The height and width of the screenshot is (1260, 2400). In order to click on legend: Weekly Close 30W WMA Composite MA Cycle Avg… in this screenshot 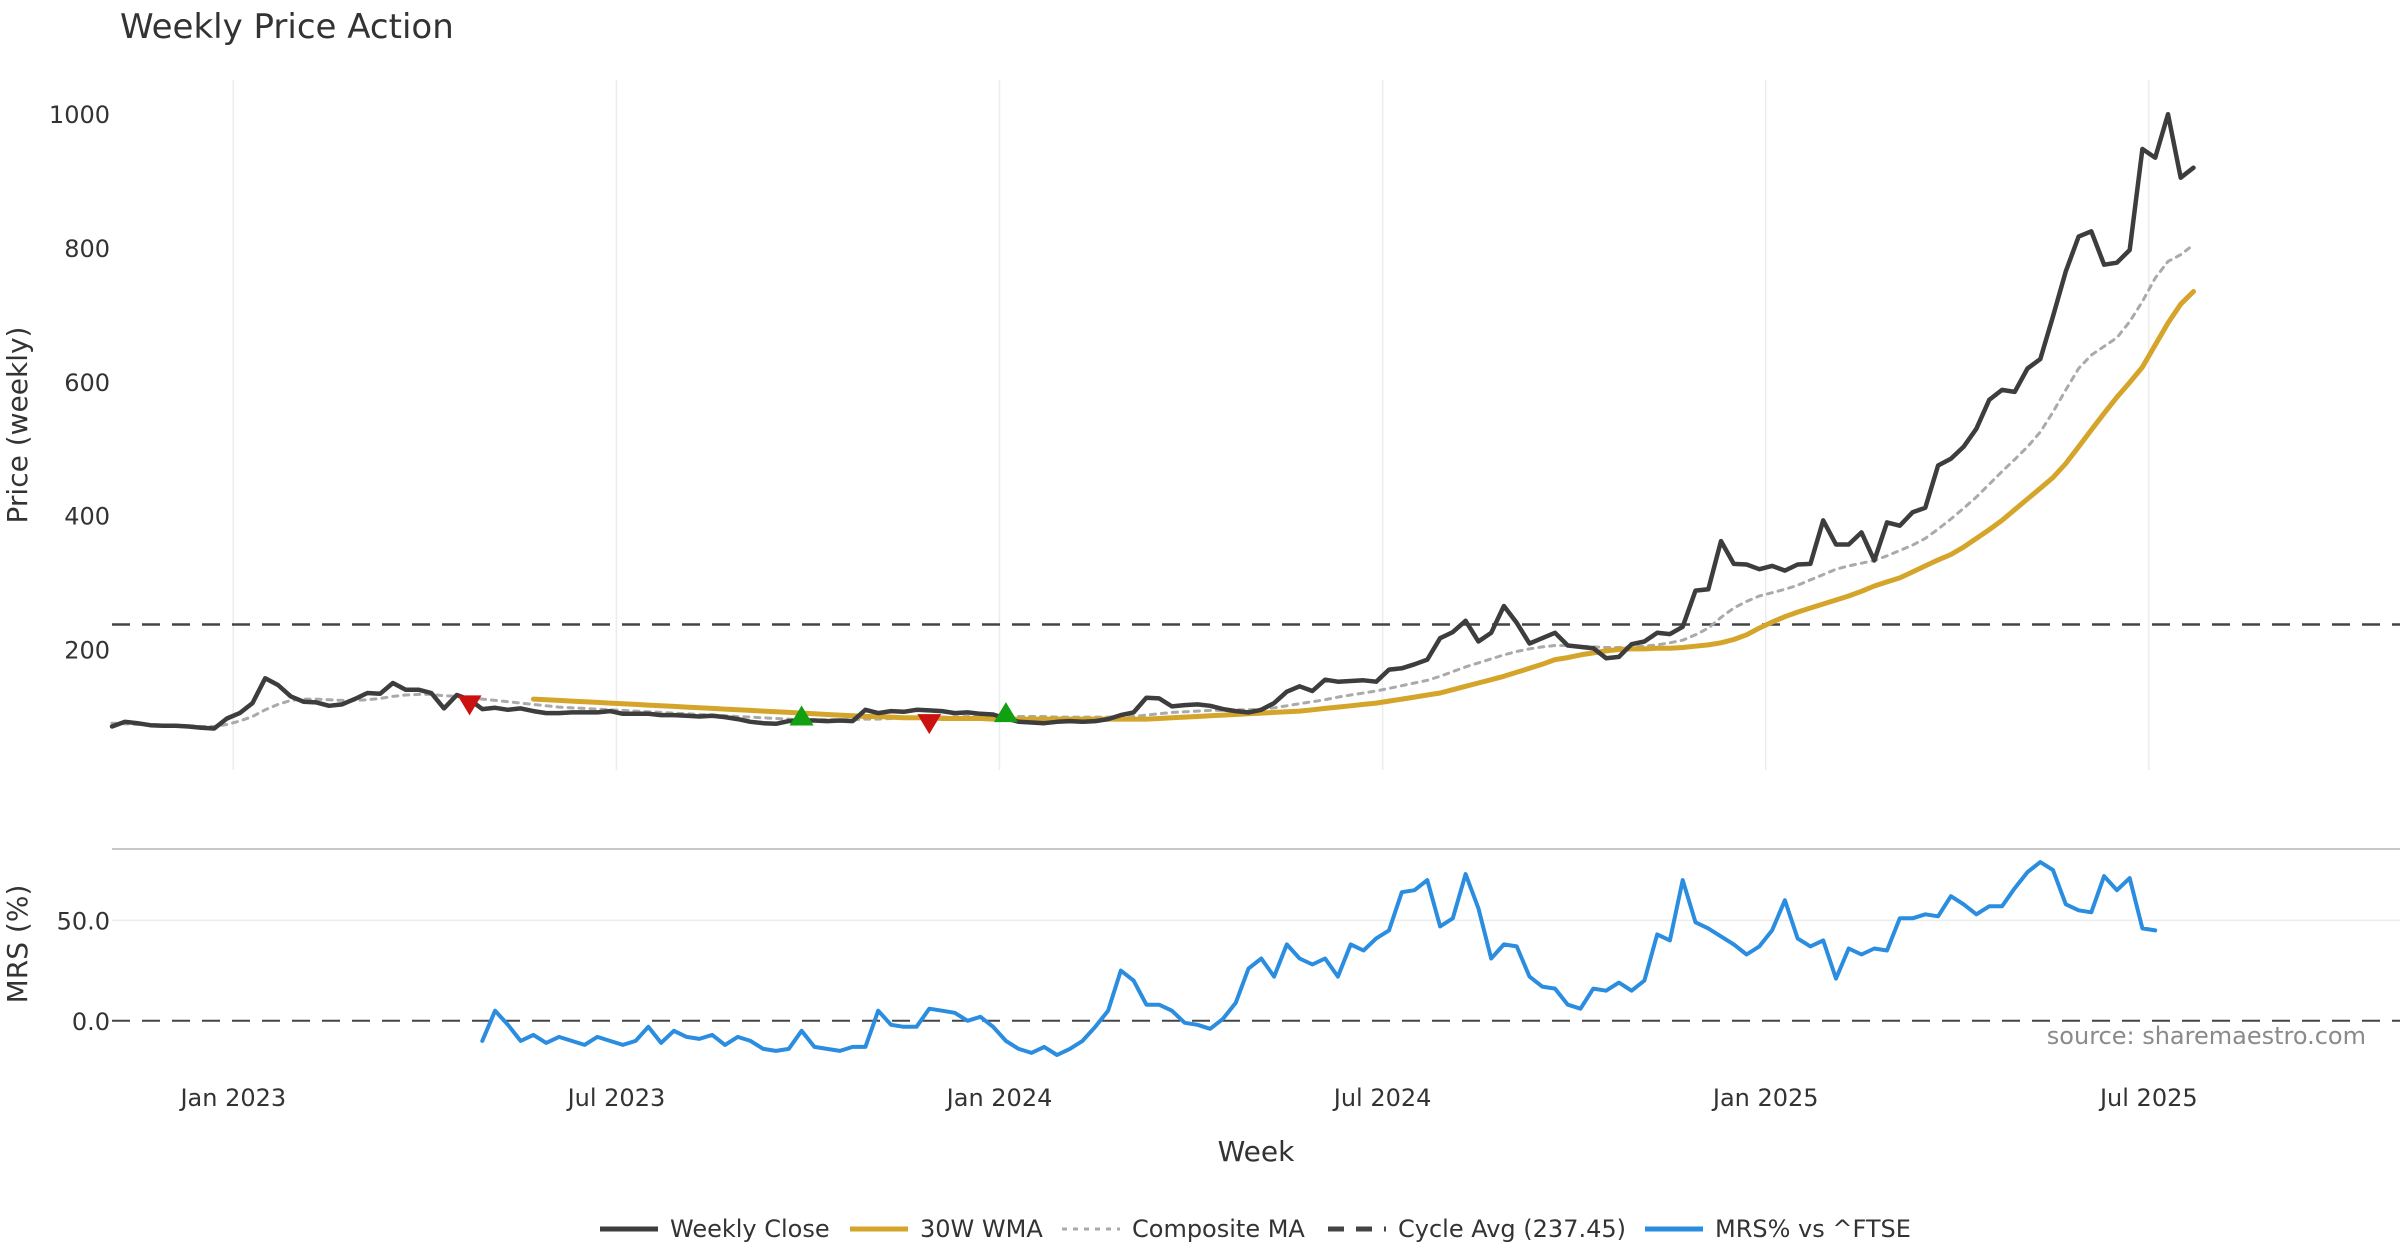, I will do `click(1255, 1229)`.